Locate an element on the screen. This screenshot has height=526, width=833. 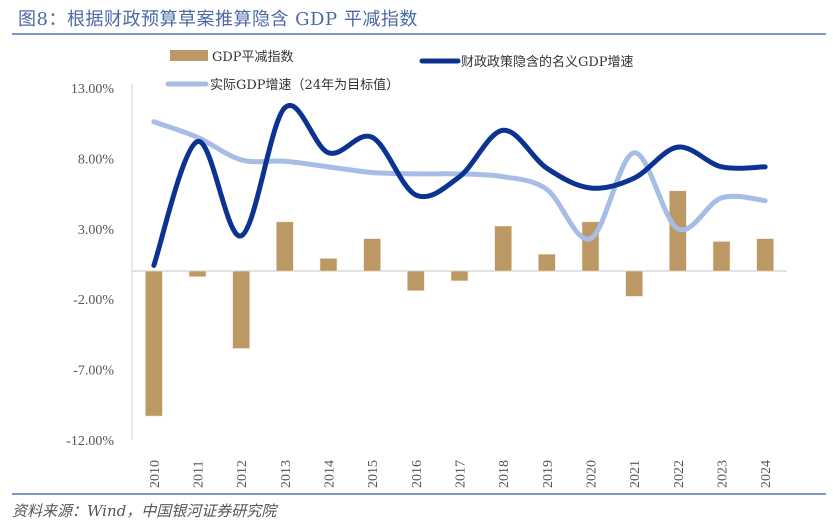
legend-label-real: 实际GDP增速（24年为目标值） is located at coordinates (304, 85).